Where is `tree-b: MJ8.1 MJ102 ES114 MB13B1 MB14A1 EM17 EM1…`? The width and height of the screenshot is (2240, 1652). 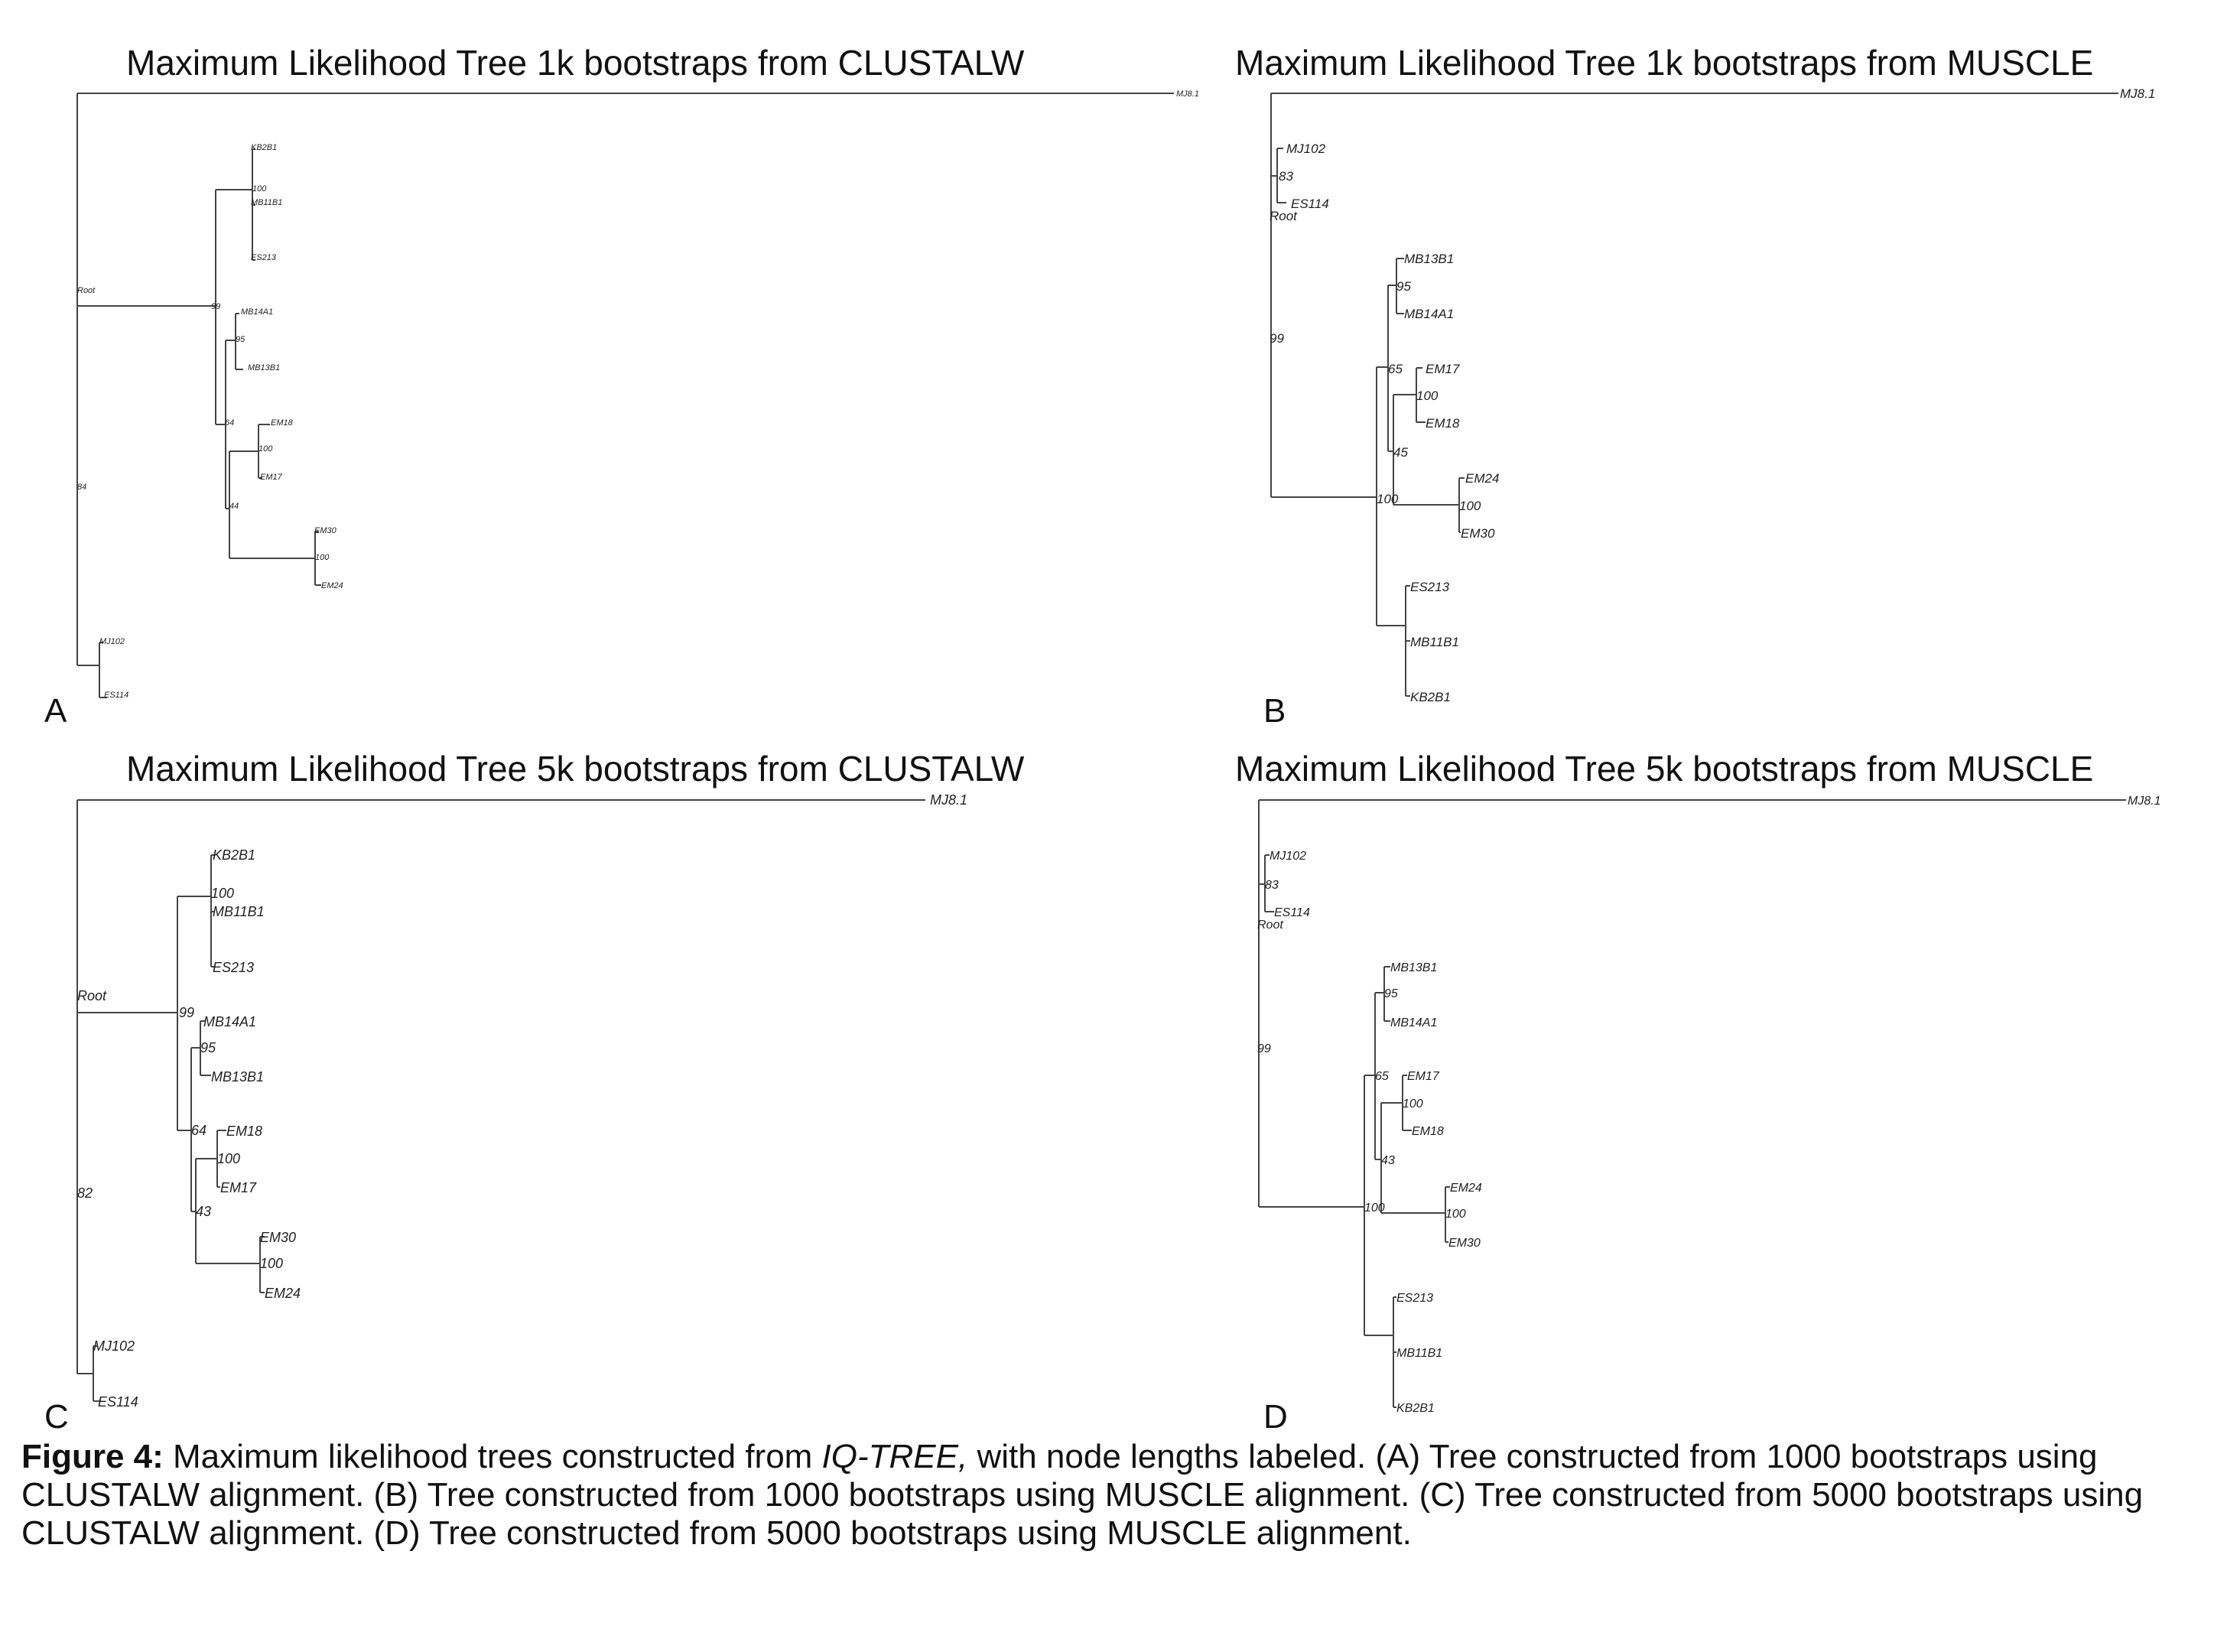 tree-b: MJ8.1 MJ102 ES114 MB13B1 MB14A1 EM17 EM1… is located at coordinates (1712, 395).